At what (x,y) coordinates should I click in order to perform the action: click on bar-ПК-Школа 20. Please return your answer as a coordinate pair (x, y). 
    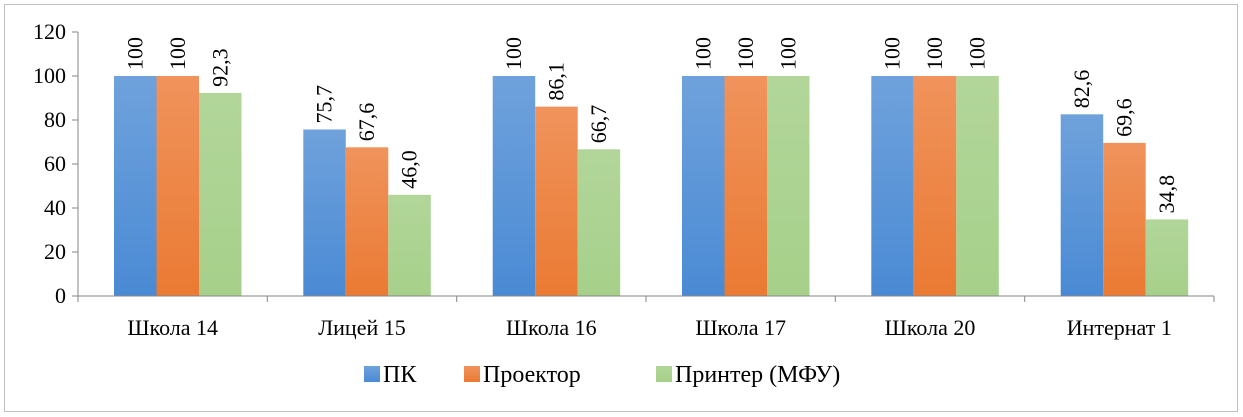
    Looking at the image, I should click on (892, 186).